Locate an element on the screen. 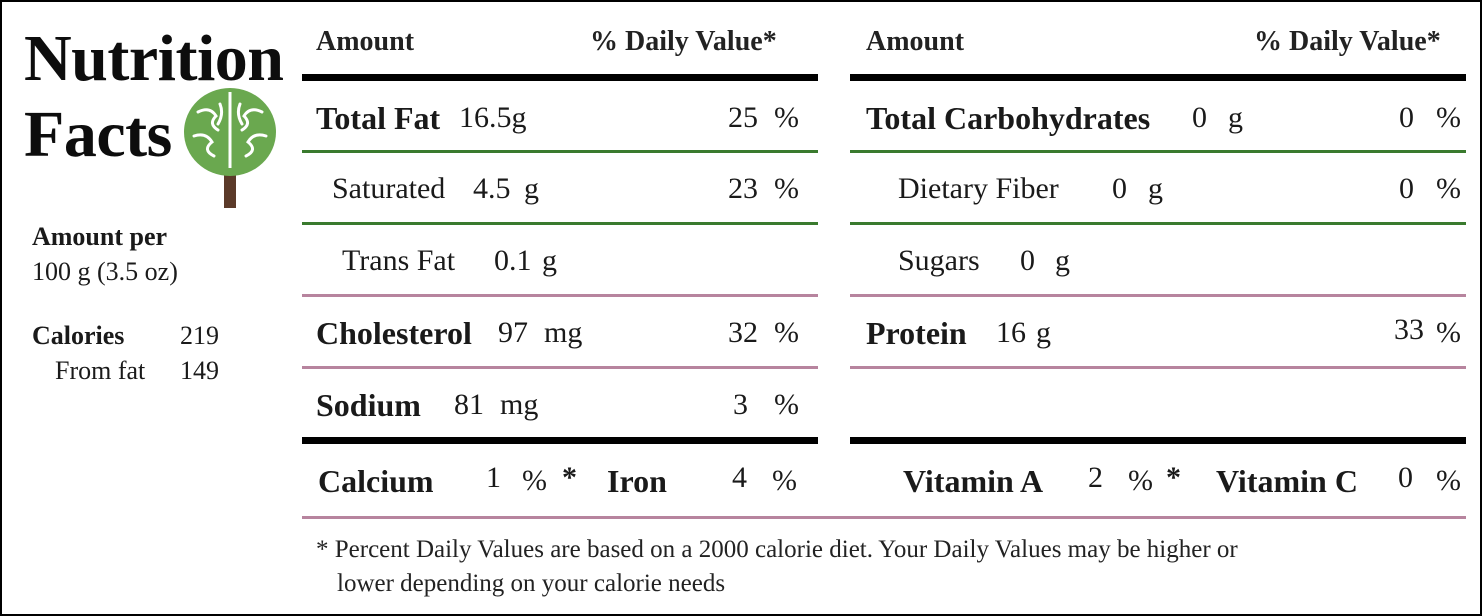 This screenshot has width=1482, height=616. total-fat-dv: 25 is located at coordinates (743, 117).